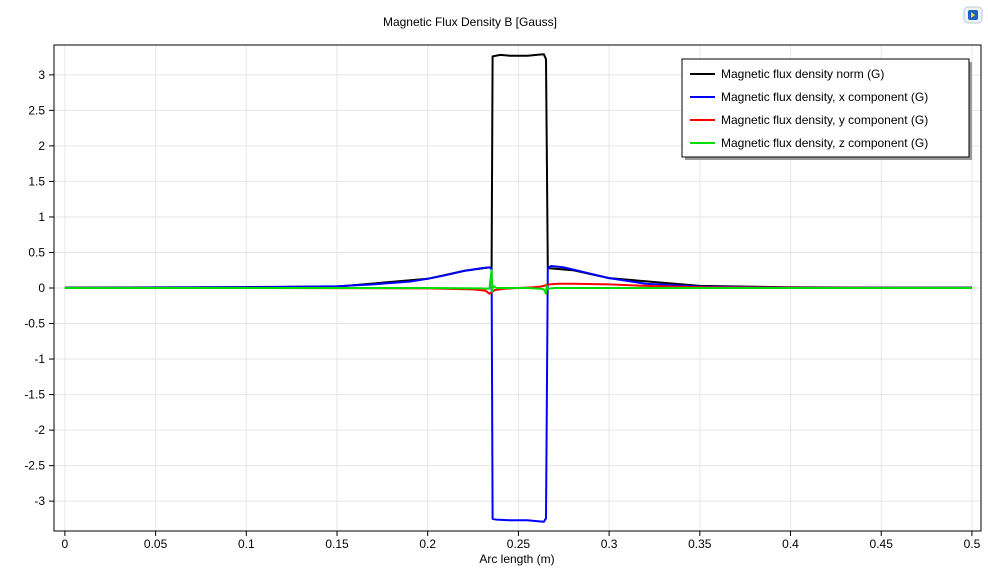  Describe the element at coordinates (34, 324) in the screenshot. I see `y-tick-label: -0.5` at that location.